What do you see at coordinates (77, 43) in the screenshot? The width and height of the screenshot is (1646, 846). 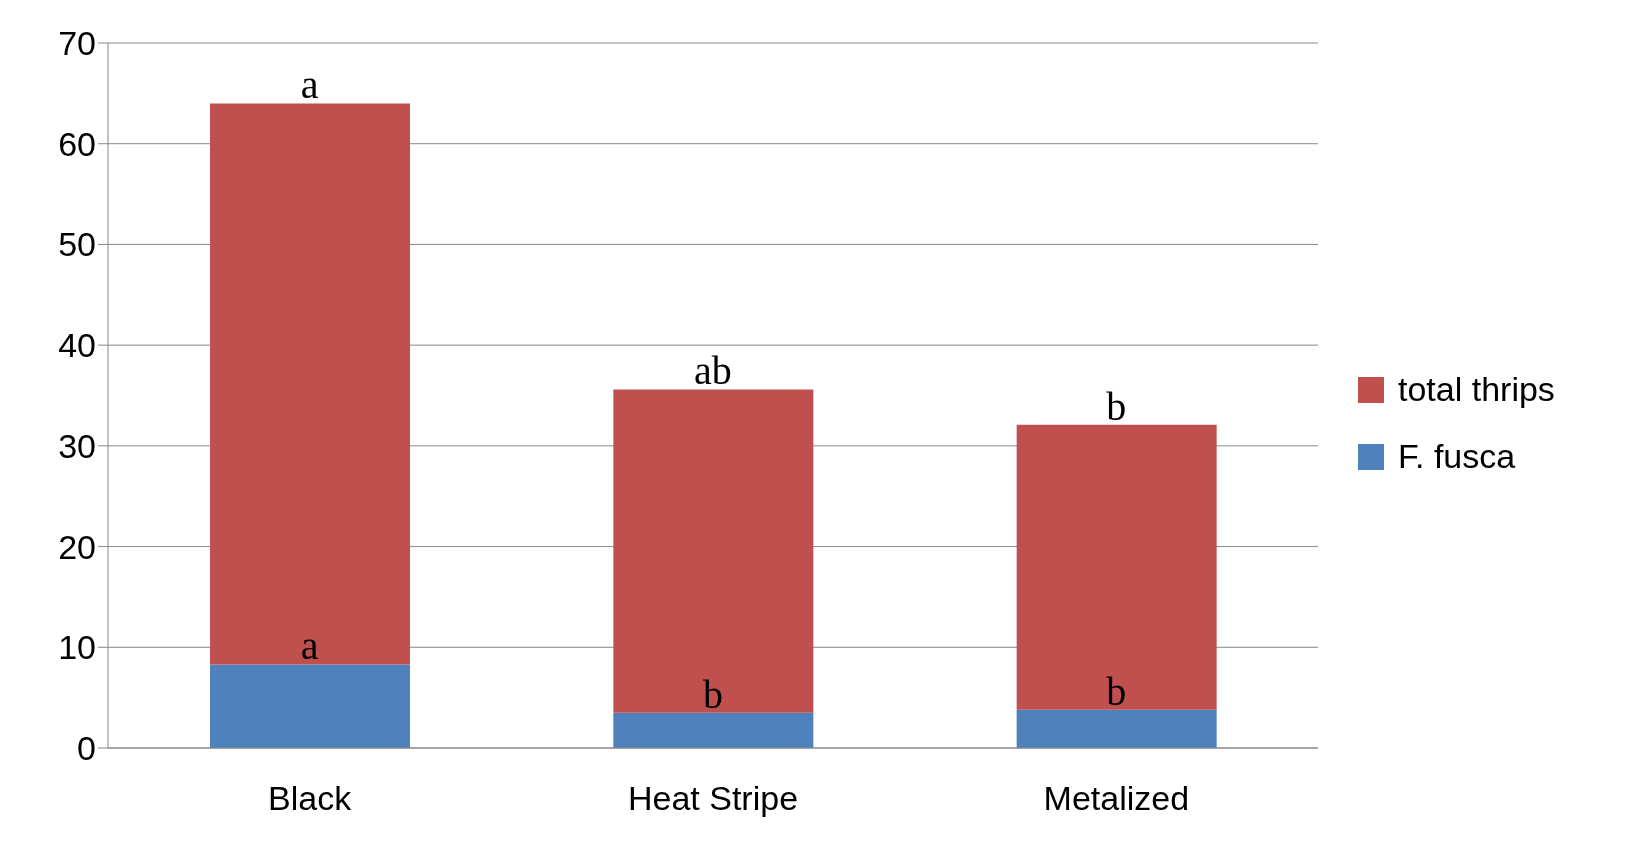 I see `y-tick-label: 70` at bounding box center [77, 43].